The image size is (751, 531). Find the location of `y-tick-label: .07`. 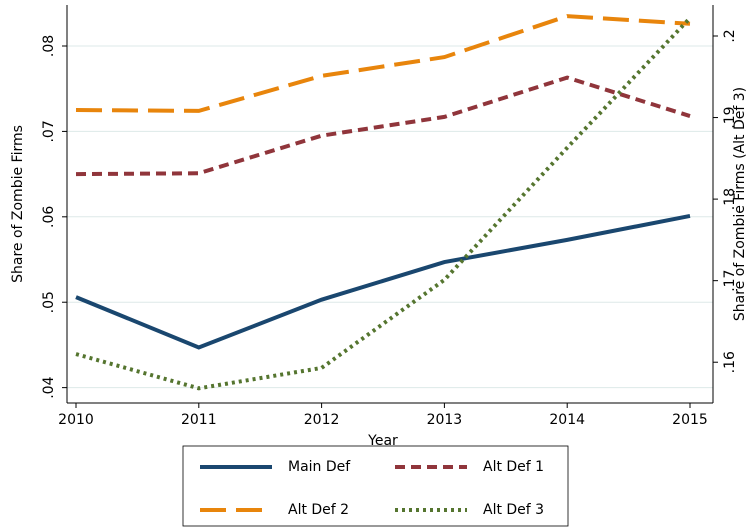

y-tick-label: .07 is located at coordinates (49, 131).